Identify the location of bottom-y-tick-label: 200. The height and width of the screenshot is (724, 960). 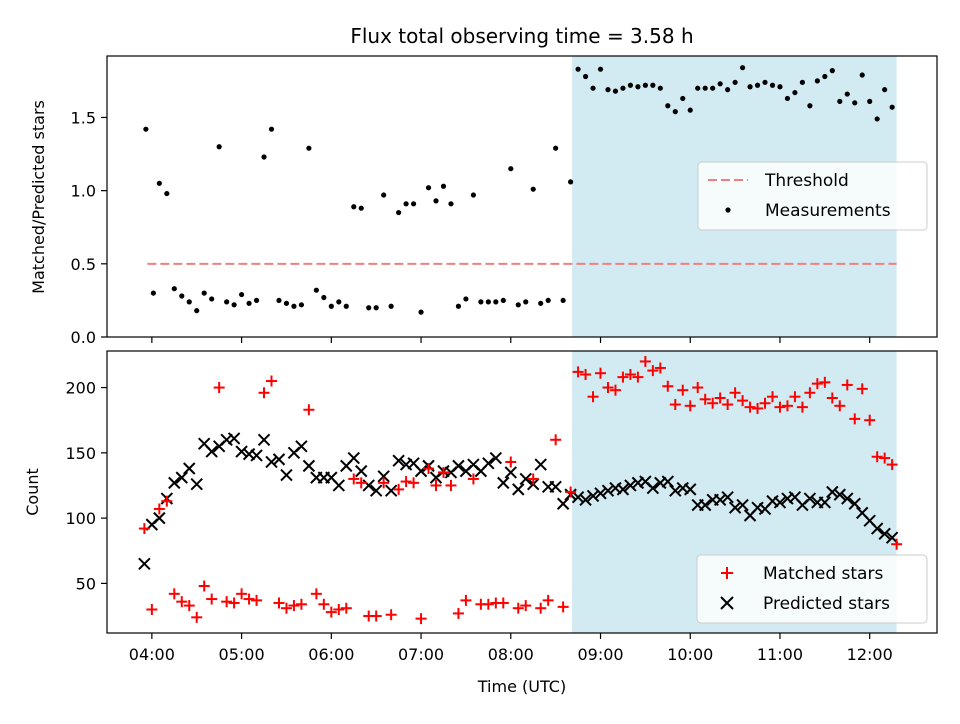
(80, 388).